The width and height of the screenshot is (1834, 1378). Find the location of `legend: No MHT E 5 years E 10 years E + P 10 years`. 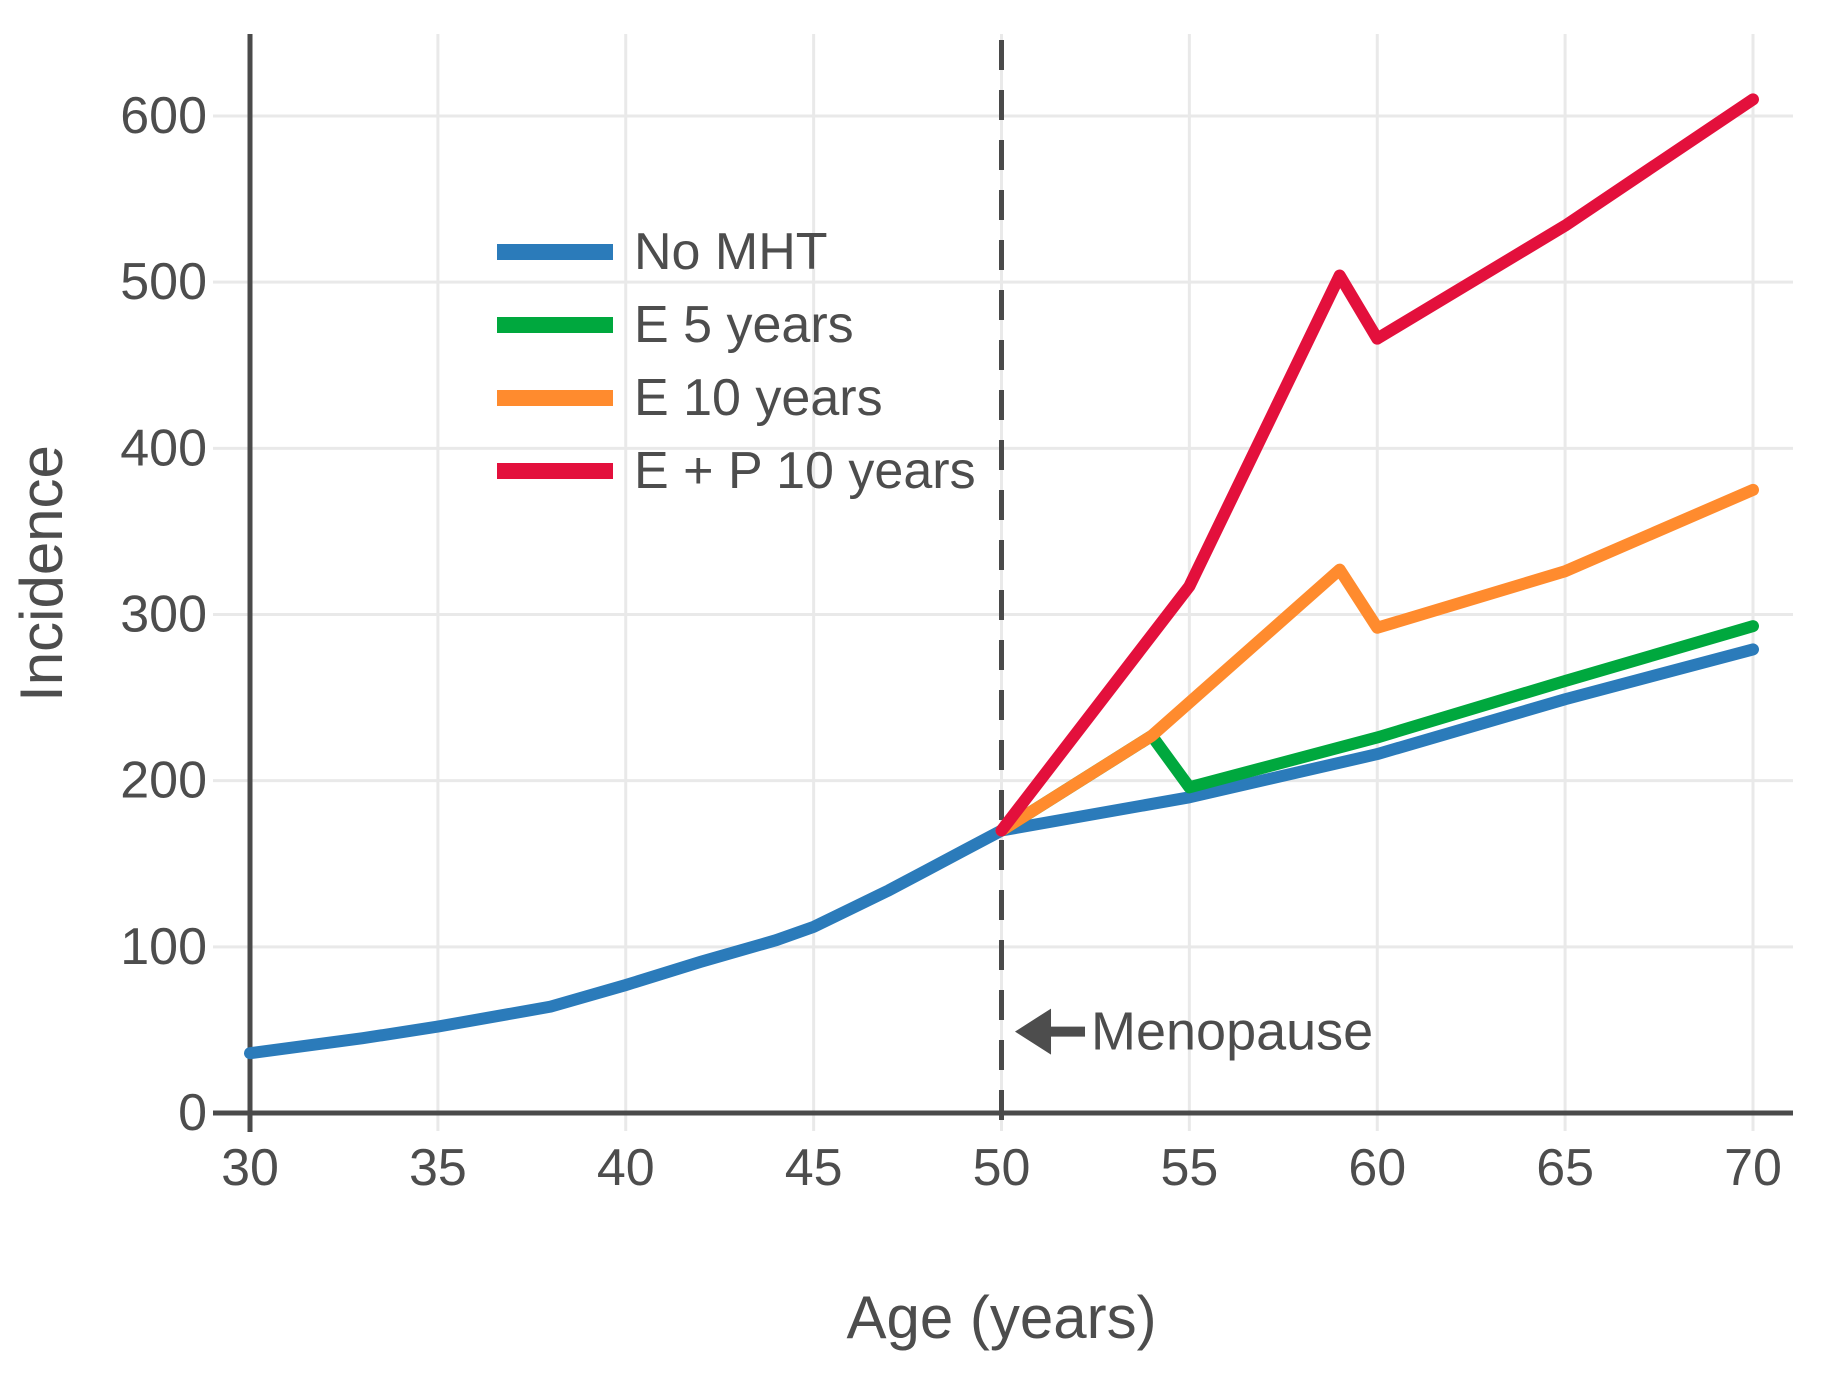

legend: No MHT E 5 years E 10 years E + P 10 years is located at coordinates (736, 361).